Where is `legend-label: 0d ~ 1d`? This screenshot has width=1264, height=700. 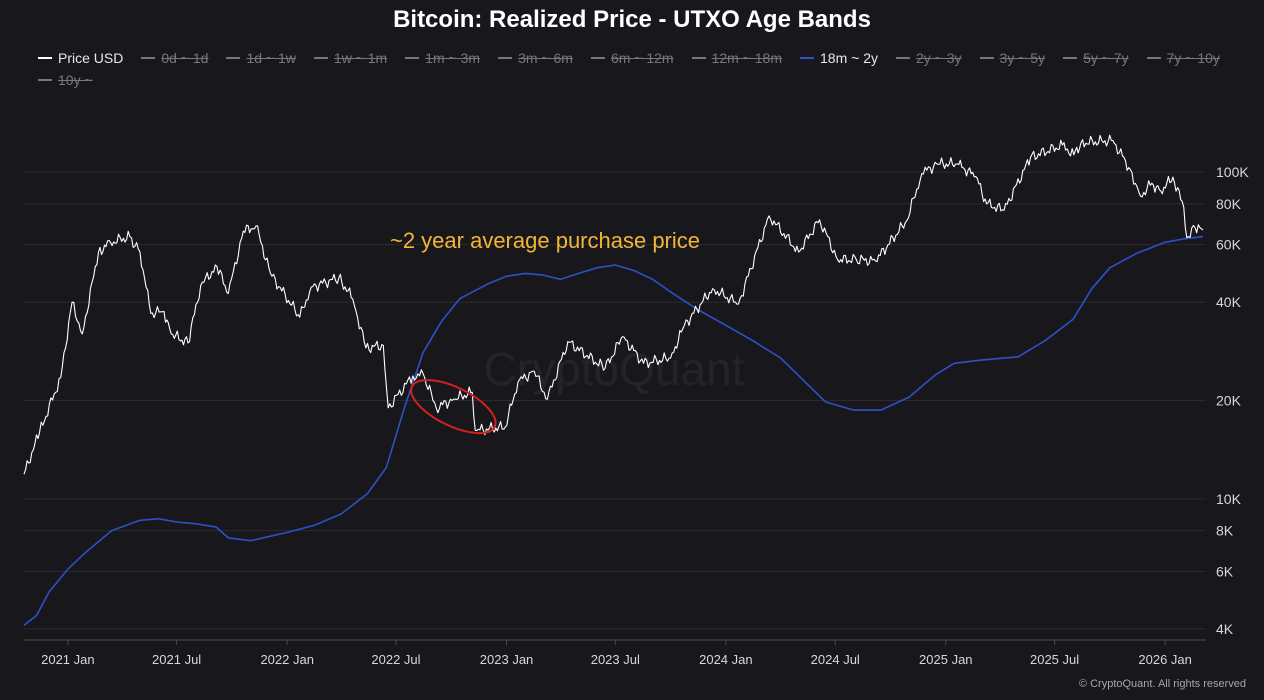 legend-label: 0d ~ 1d is located at coordinates (185, 58).